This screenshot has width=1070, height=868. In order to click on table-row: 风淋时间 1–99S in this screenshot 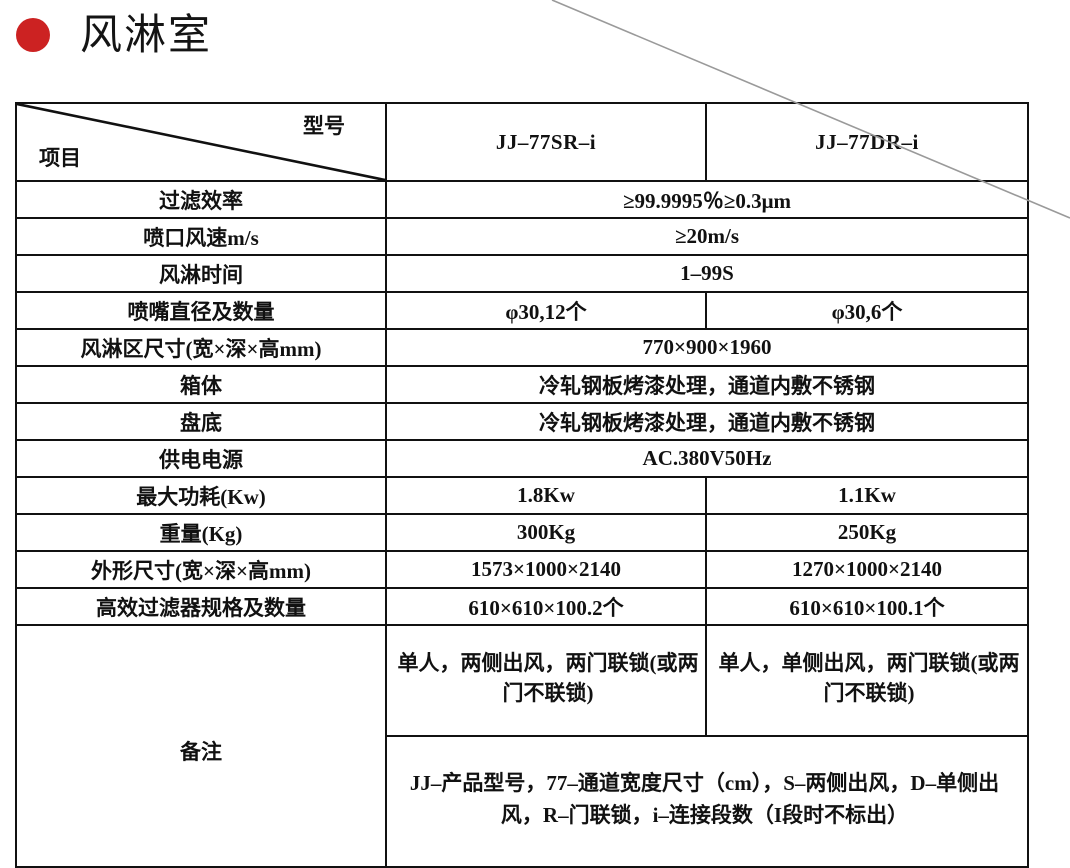, I will do `click(522, 273)`.